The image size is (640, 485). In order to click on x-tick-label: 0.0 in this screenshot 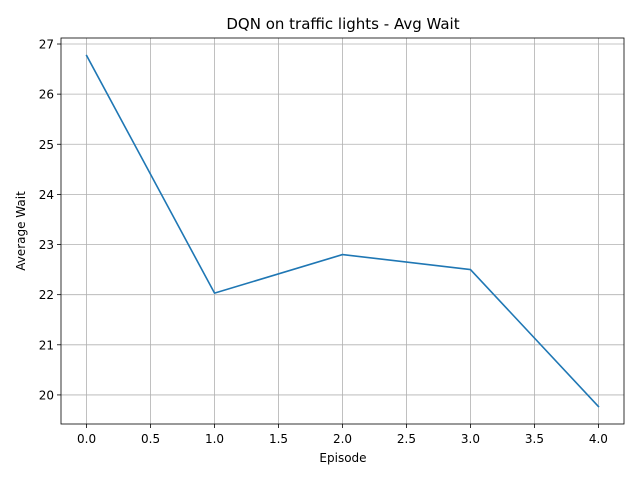, I will do `click(86, 439)`.